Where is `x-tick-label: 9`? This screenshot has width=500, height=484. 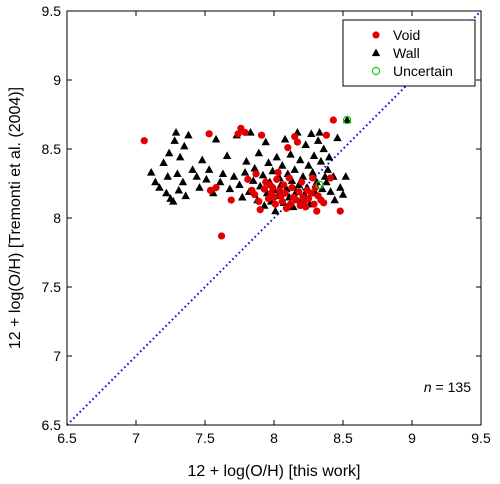 x-tick-label: 9 is located at coordinates (412, 438).